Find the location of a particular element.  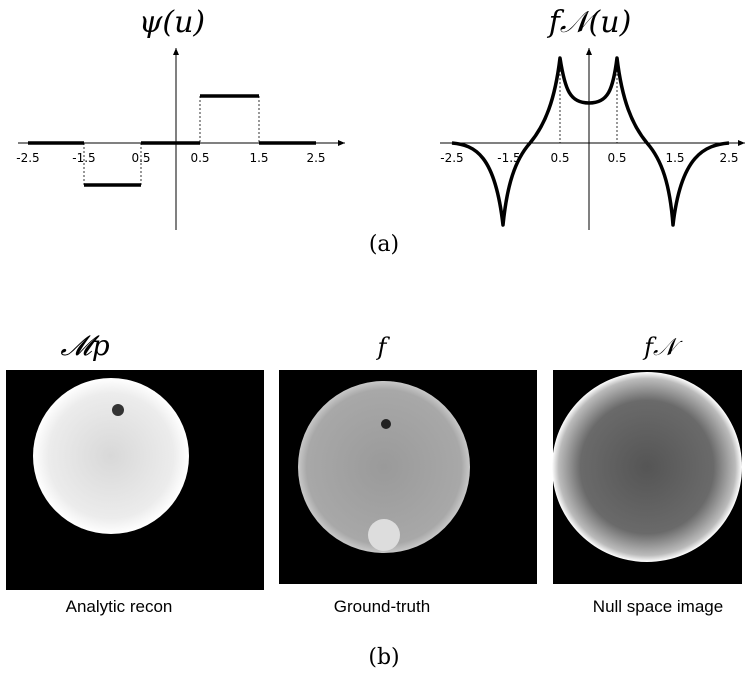

caption: (a) is located at coordinates (384, 244).